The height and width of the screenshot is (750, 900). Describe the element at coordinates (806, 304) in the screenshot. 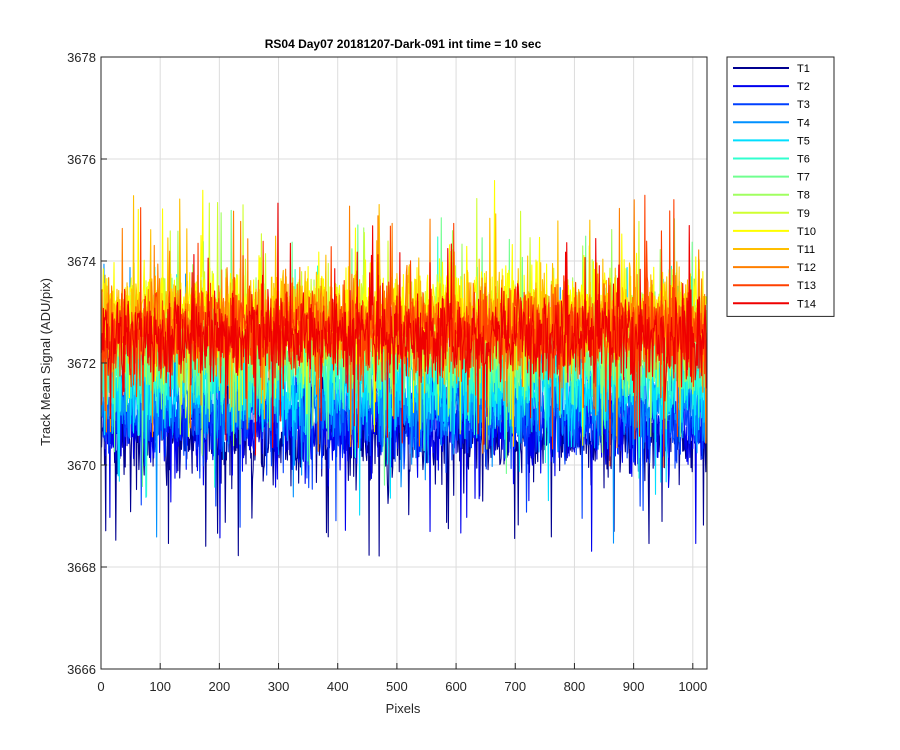

I see `legend-label: T14` at that location.